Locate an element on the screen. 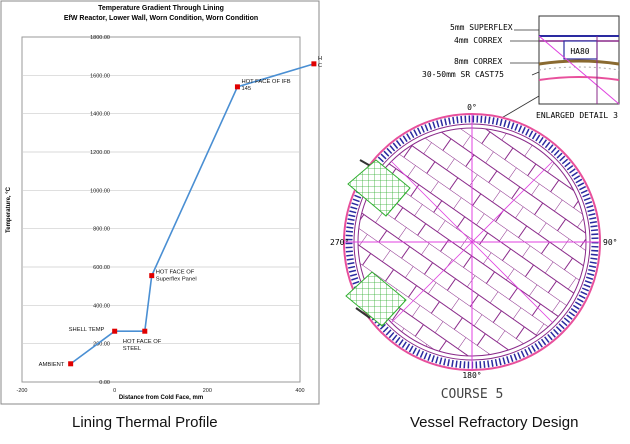 Image resolution: width=630 pixels, height=444 pixels. nozzle-upper-body is located at coordinates (379, 188).